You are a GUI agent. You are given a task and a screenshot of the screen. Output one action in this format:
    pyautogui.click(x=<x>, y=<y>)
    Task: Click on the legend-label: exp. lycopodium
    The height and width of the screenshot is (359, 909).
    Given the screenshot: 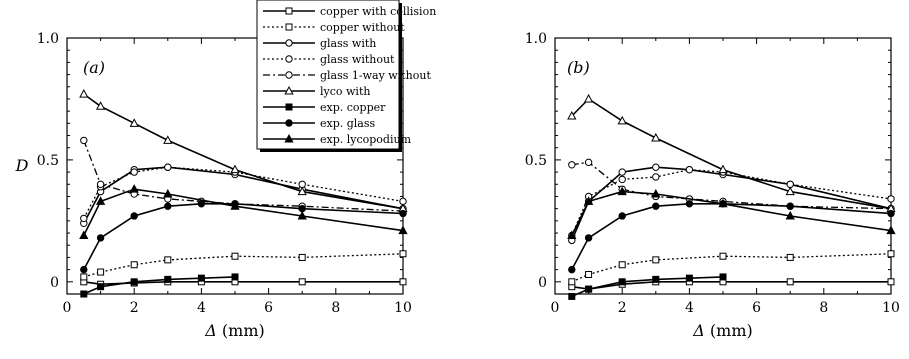 What is the action you would take?
    pyautogui.click(x=366, y=139)
    